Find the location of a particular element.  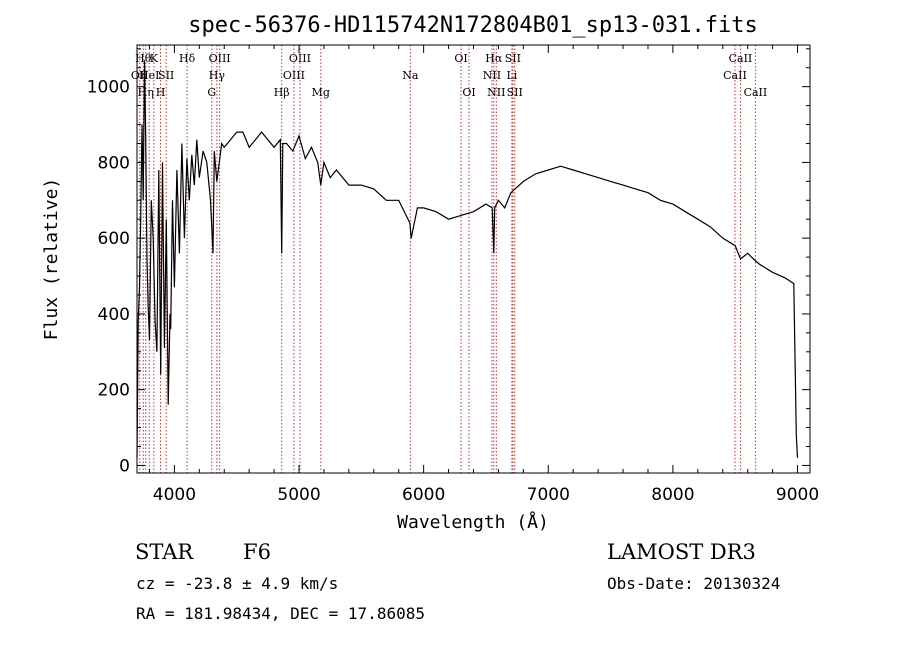

y-tick-label: 200 is located at coordinates (114, 391).